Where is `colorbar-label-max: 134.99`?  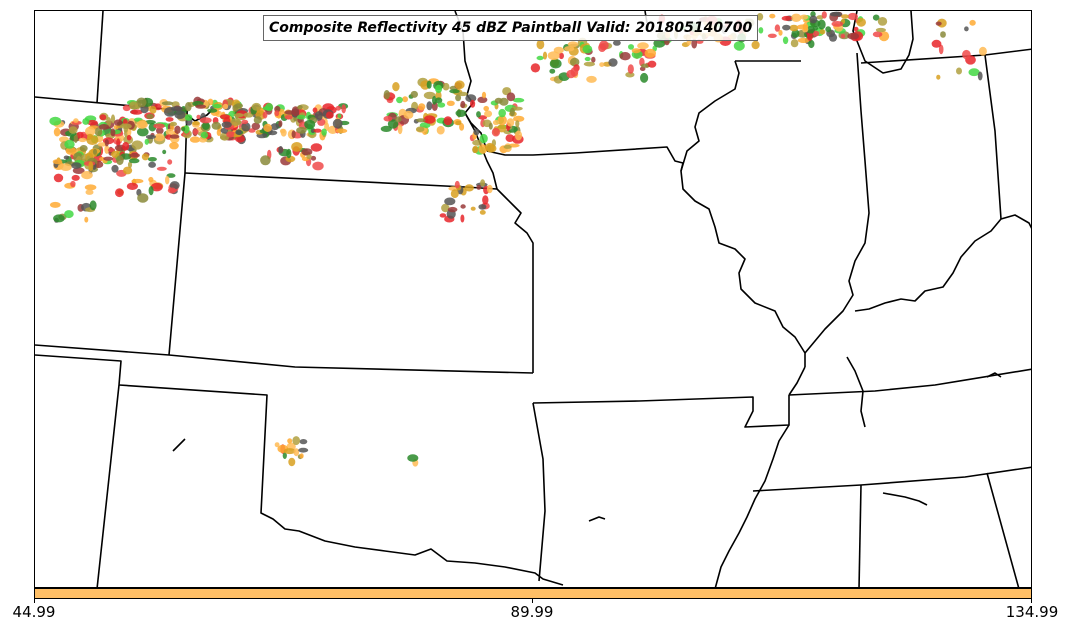
colorbar-label-max: 134.99 is located at coordinates (1032, 612).